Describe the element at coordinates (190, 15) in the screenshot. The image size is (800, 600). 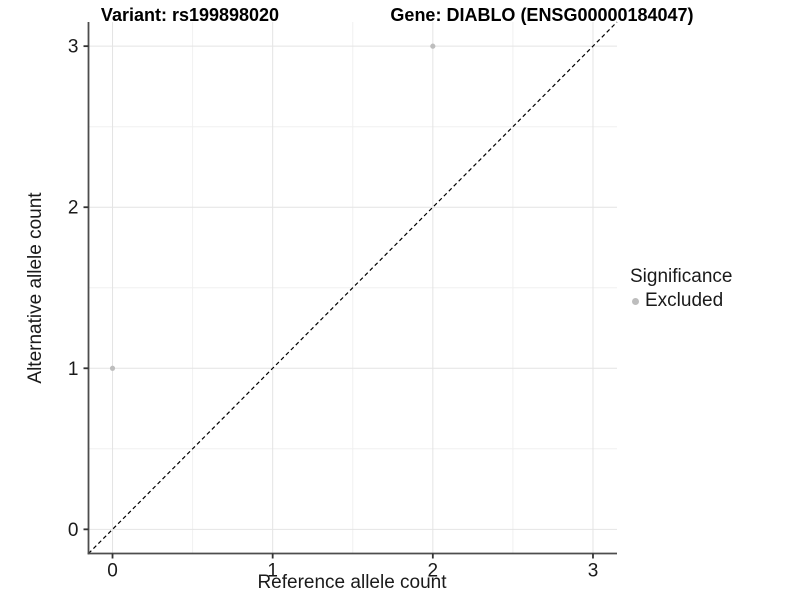
I see `plot-title-variant: Variant: rs199898020` at that location.